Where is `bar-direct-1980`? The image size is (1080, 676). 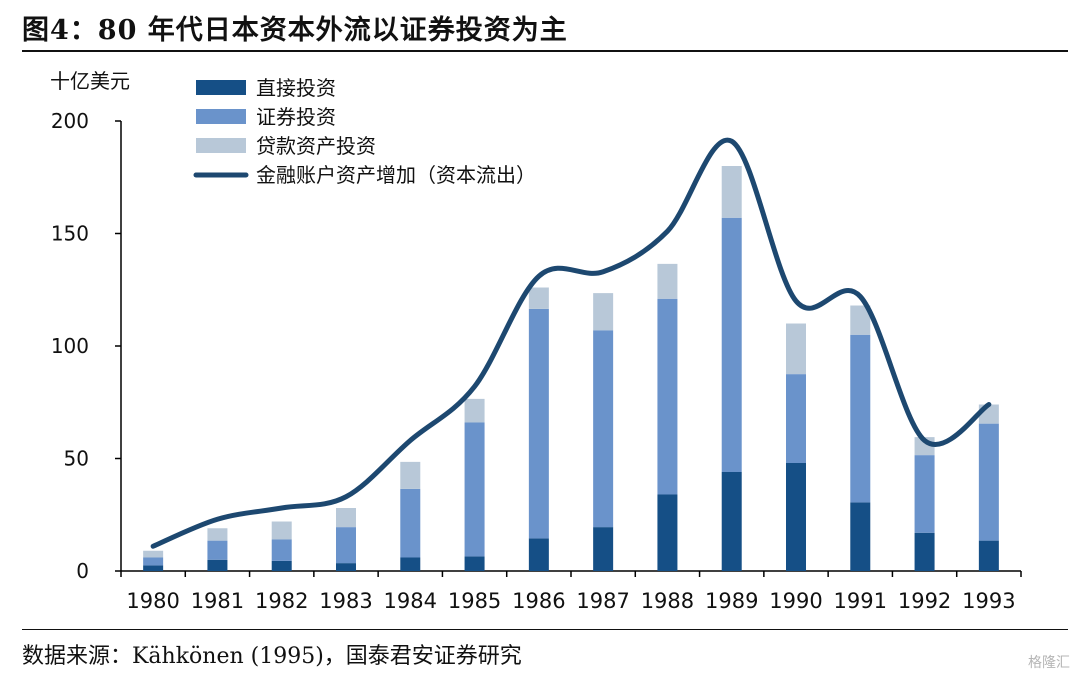 bar-direct-1980 is located at coordinates (153, 568).